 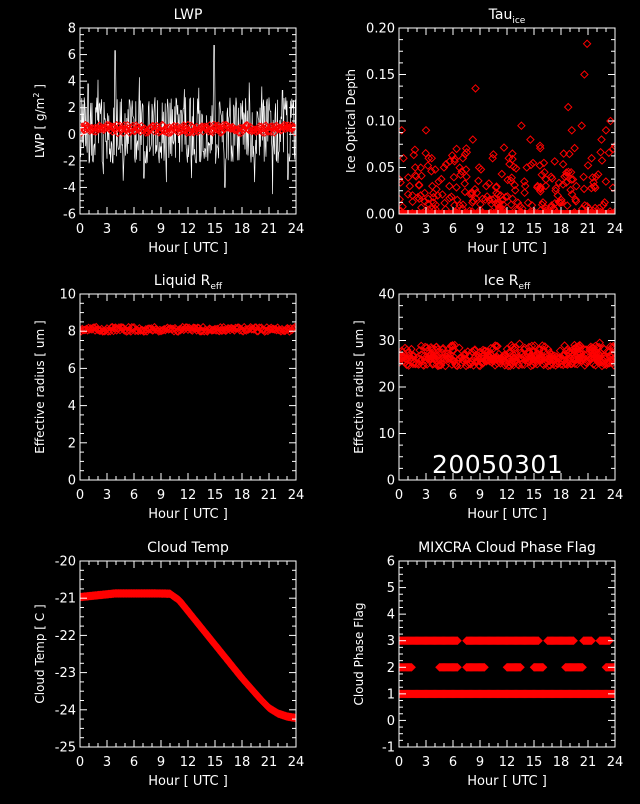 I want to click on y-tick-label: 1, so click(x=391, y=694).